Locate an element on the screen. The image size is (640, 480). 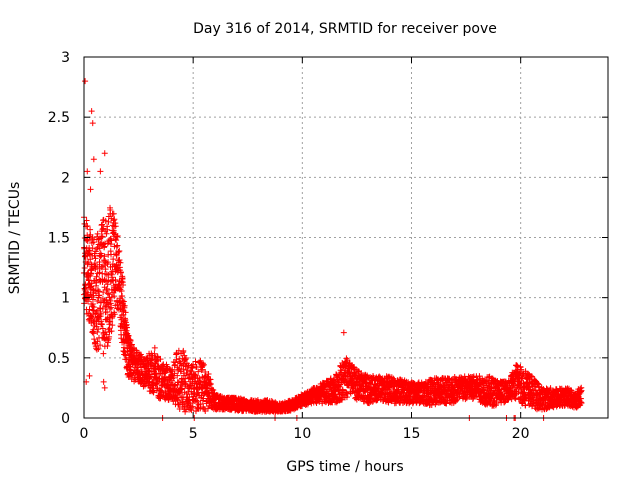
y-tick-label: 3 is located at coordinates (65, 58).